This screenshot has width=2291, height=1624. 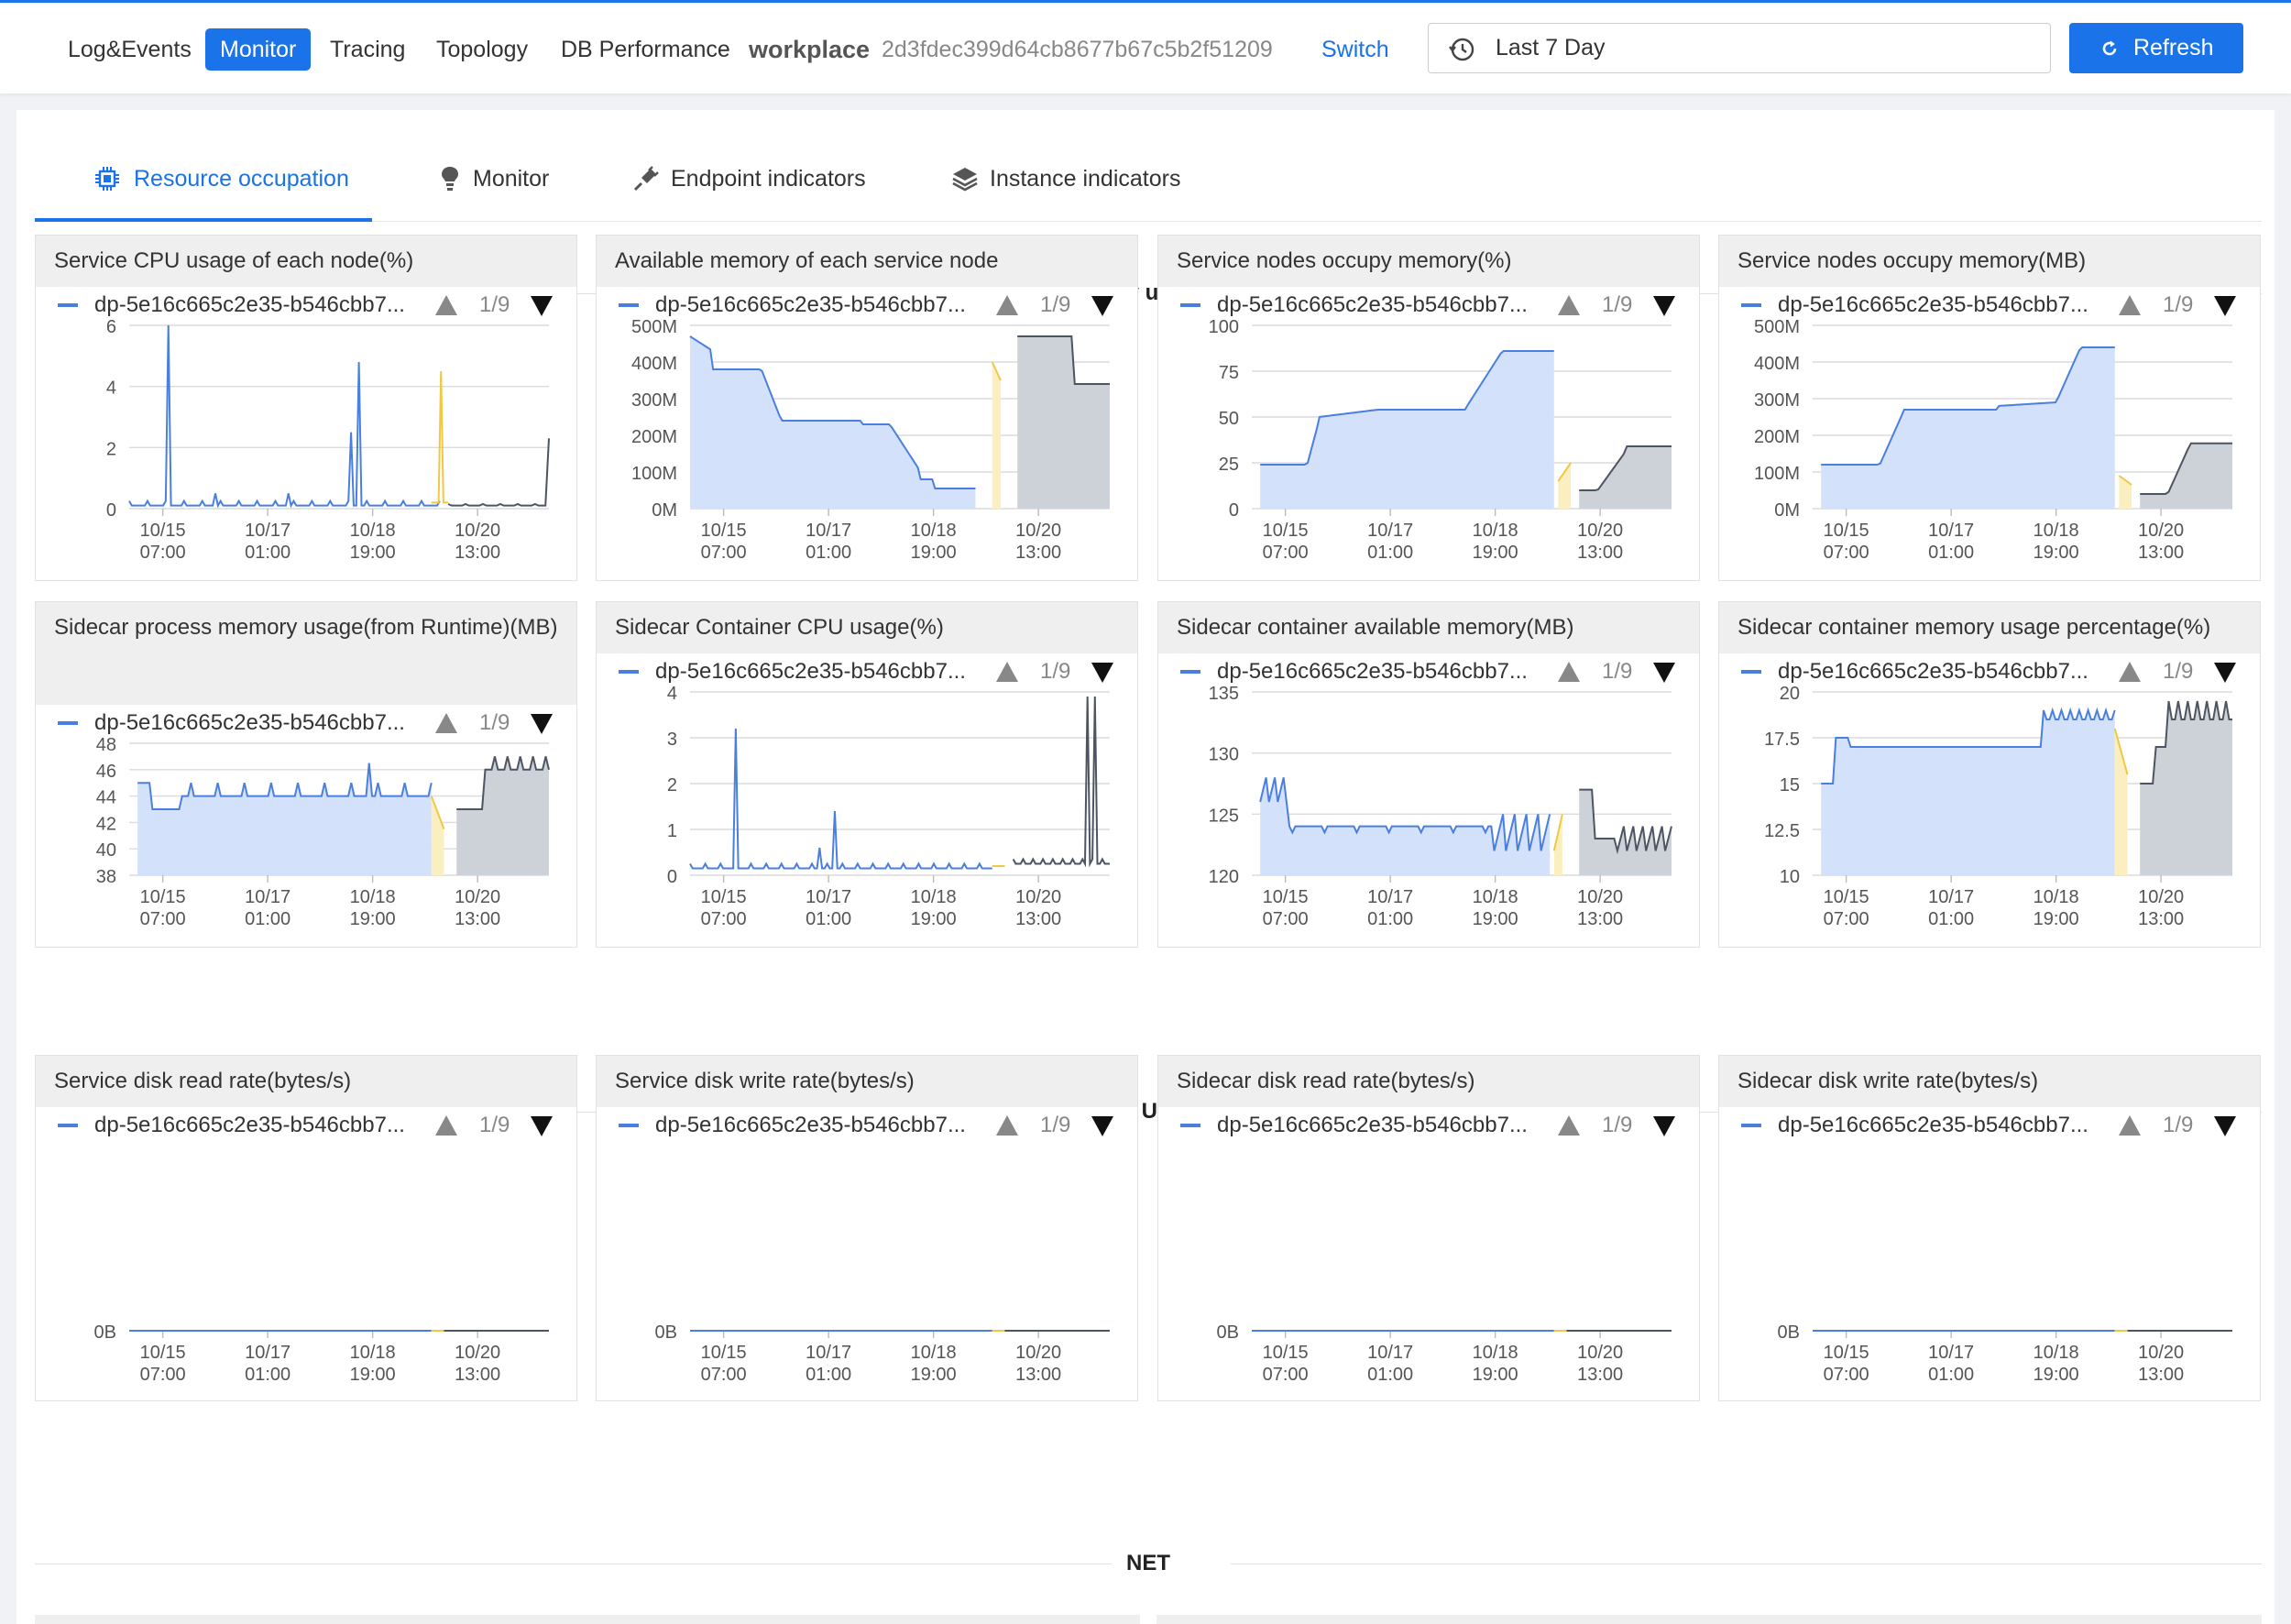 I want to click on x-tick-date: 10/17, so click(x=1951, y=1353).